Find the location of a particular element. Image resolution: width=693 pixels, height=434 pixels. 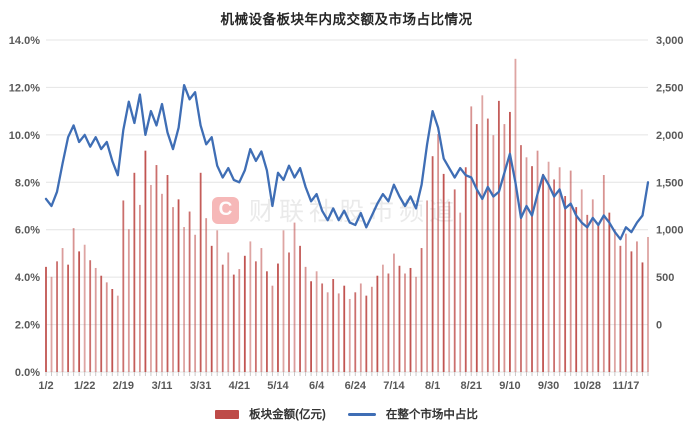

left-axis-tick-label: 6.0% is located at coordinates (27, 231).